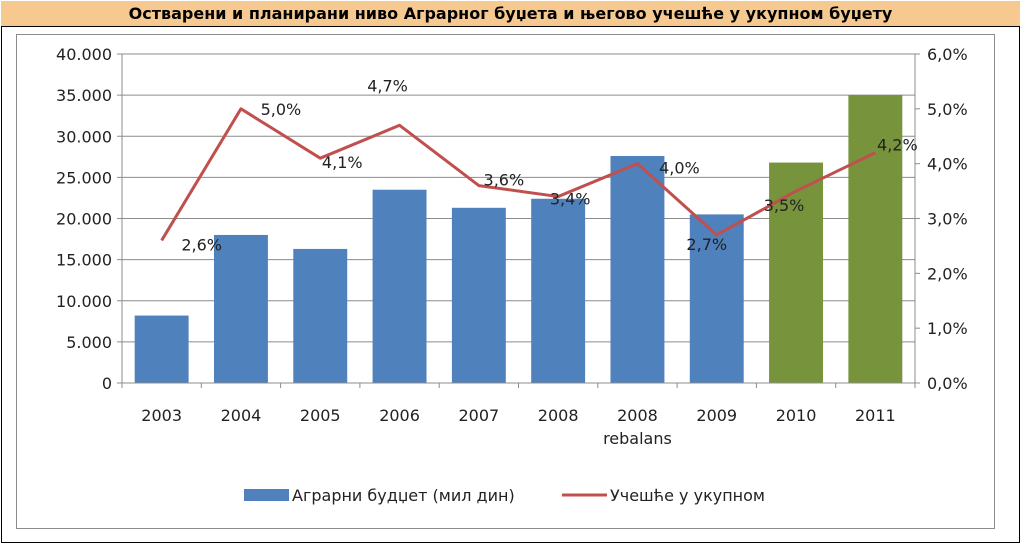 The image size is (1023, 546). Describe the element at coordinates (320, 315) in the screenshot. I see `bar-2005` at that location.